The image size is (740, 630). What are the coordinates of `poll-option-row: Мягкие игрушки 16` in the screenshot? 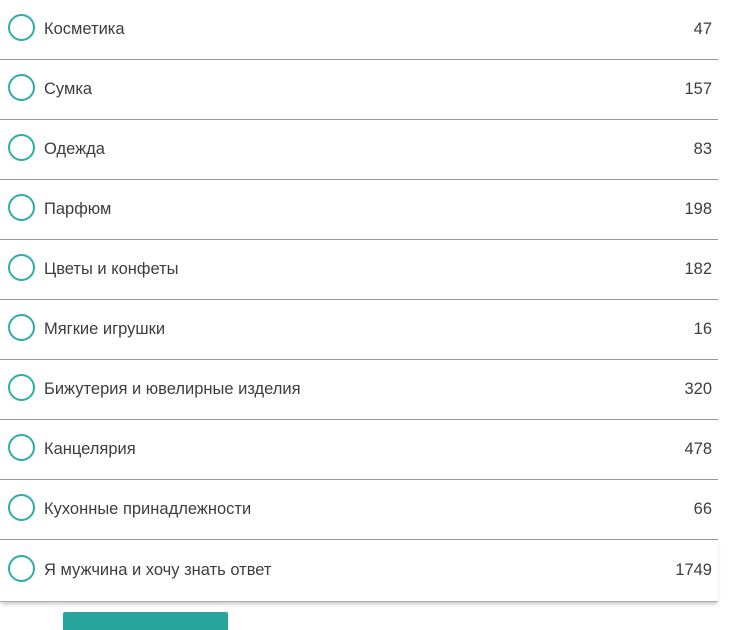 It's located at (359, 330).